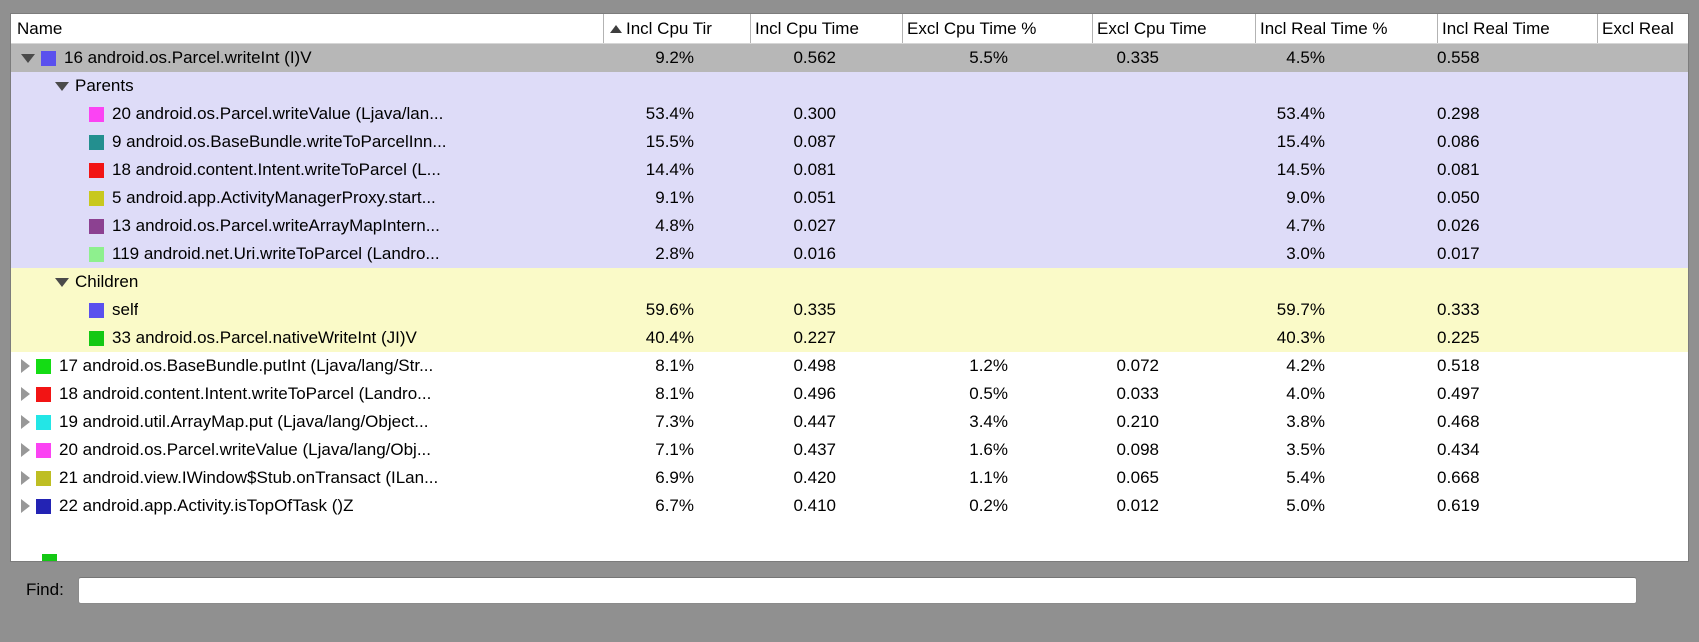  I want to click on cell-excl-cpu-time: 0.072, so click(1137, 365).